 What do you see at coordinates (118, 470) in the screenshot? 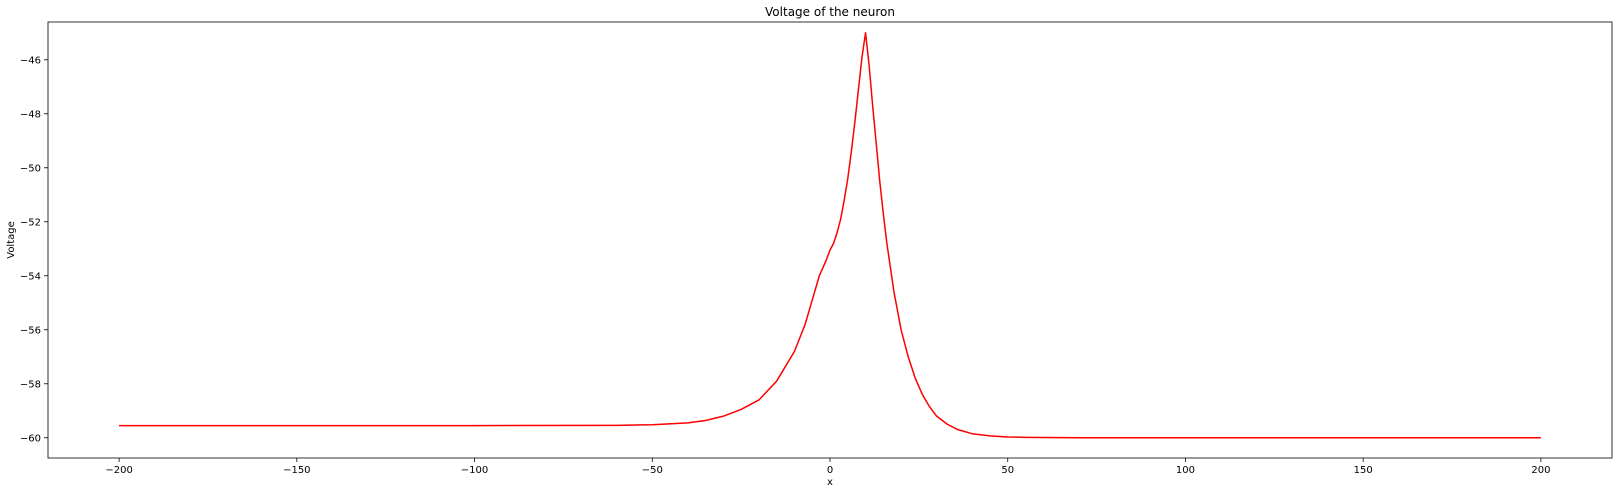
I see `x-tick-label: −200` at bounding box center [118, 470].